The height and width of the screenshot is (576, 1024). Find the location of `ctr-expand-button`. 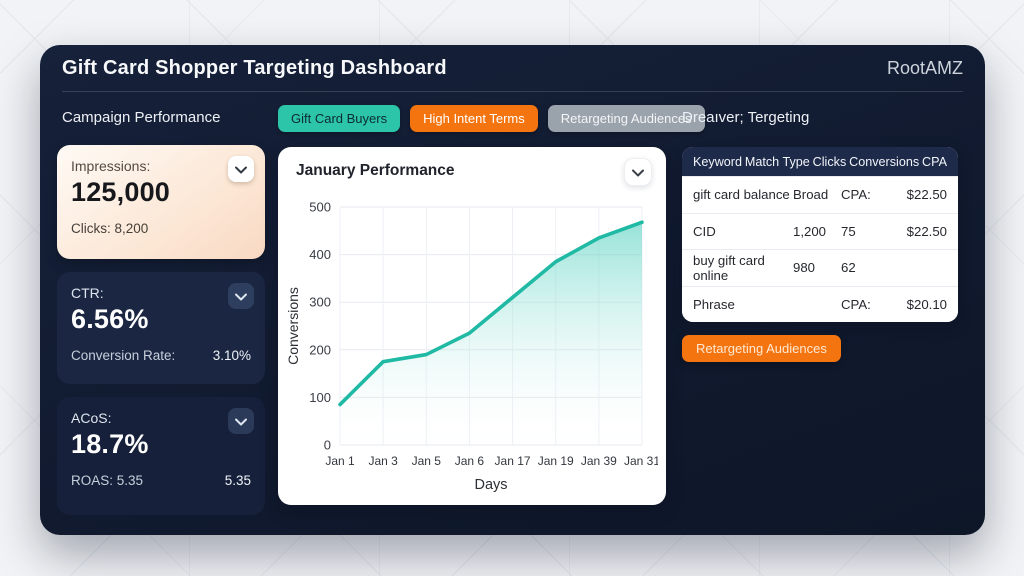

ctr-expand-button is located at coordinates (241, 296).